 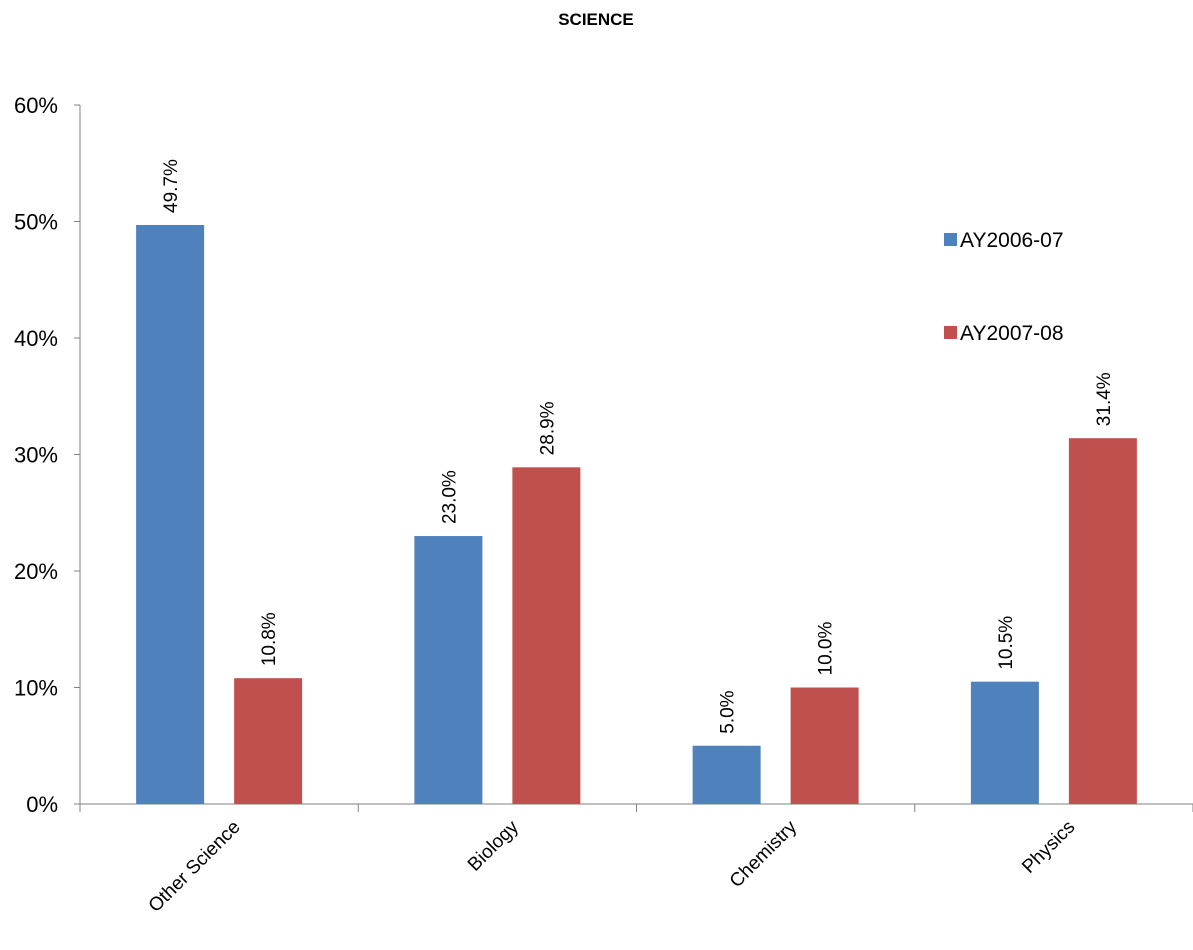 I want to click on y-tick-label: 10%, so click(x=36, y=688).